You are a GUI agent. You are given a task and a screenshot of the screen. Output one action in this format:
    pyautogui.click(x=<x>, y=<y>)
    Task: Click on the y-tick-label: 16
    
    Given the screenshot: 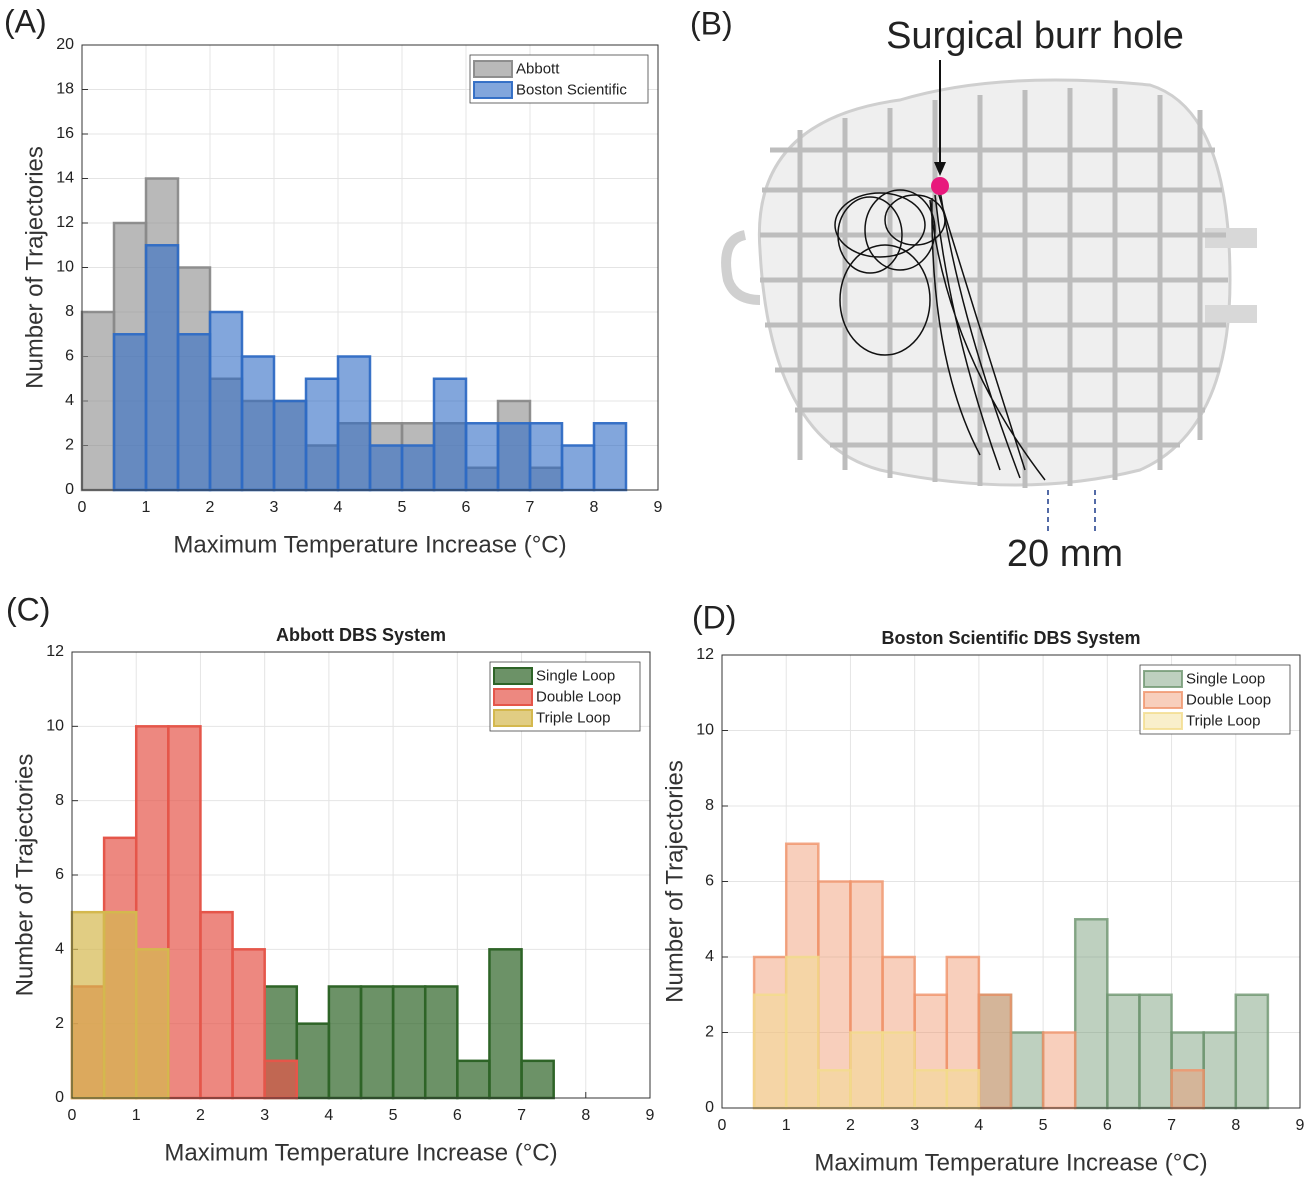 What is the action you would take?
    pyautogui.click(x=65, y=133)
    